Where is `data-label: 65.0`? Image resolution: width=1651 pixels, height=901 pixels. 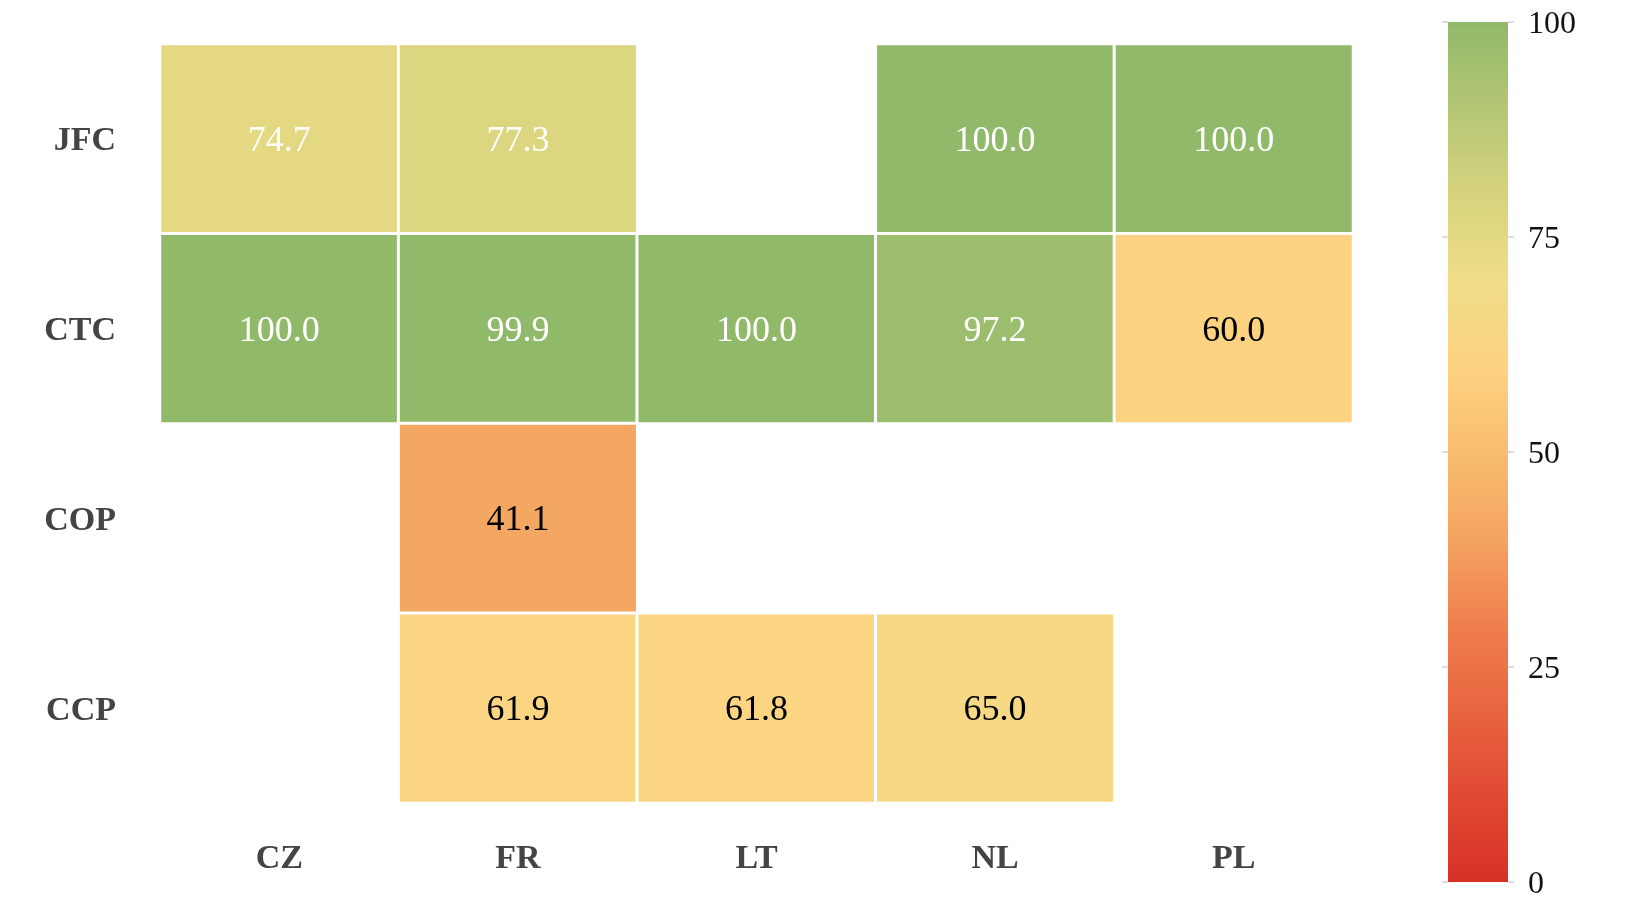 data-label: 65.0 is located at coordinates (995, 708).